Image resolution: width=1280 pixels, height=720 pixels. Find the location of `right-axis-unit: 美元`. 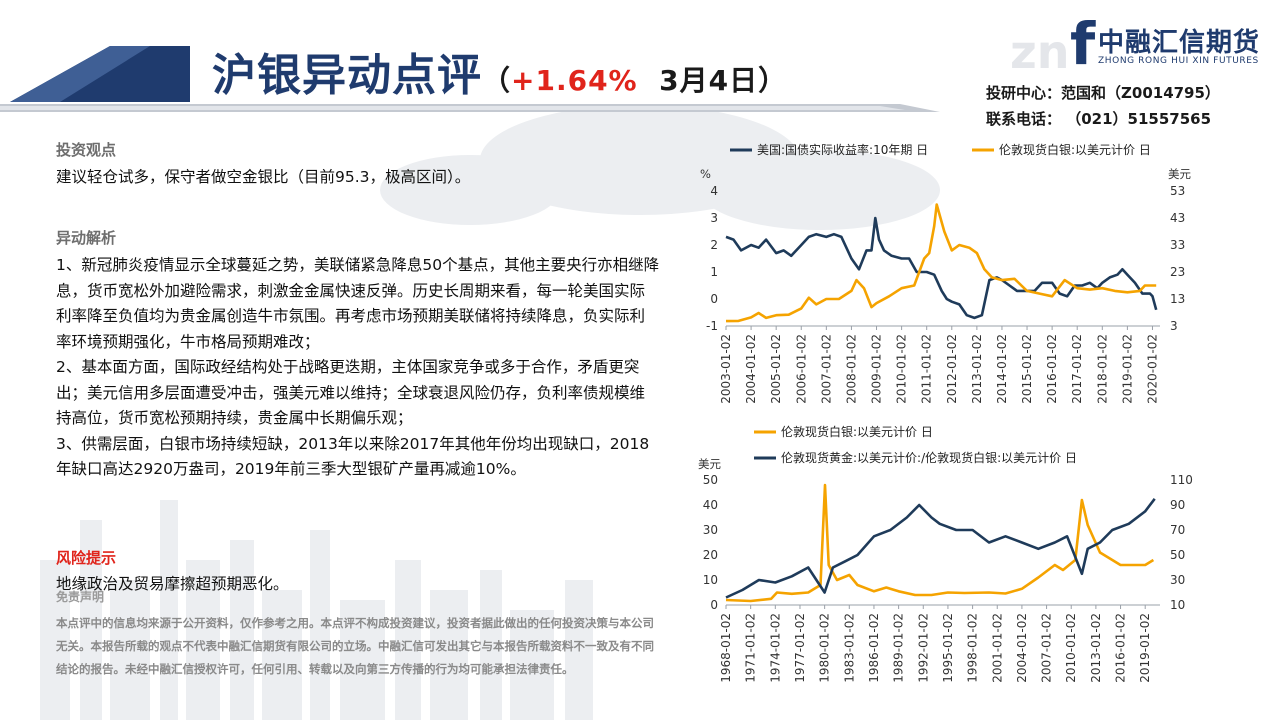

right-axis-unit: 美元 is located at coordinates (1179, 174).